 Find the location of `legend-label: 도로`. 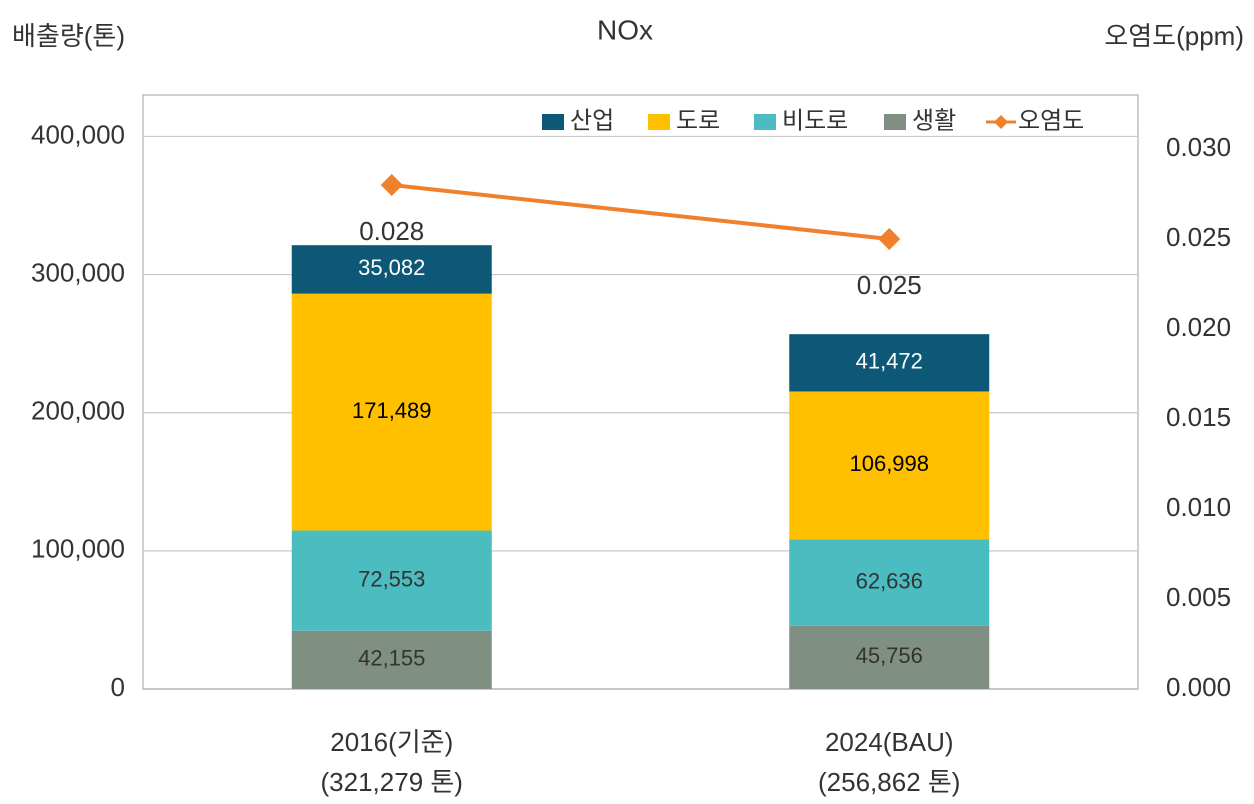

legend-label: 도로 is located at coordinates (698, 120).